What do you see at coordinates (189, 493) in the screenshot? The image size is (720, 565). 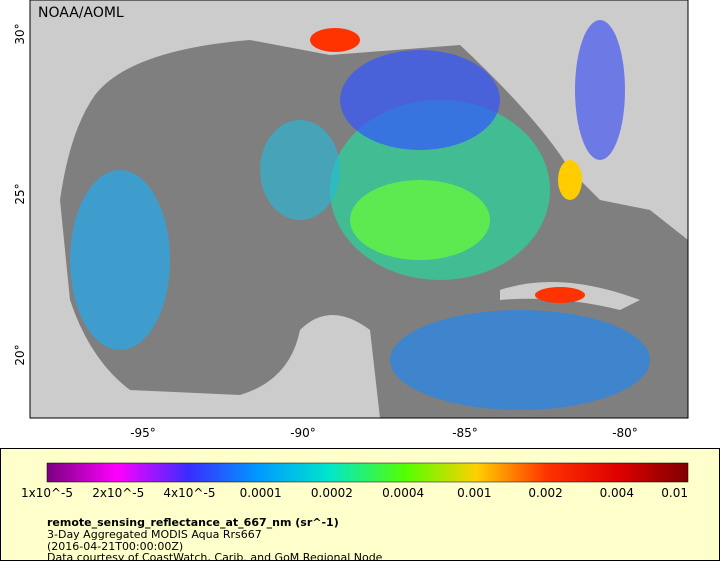 I see `colorbar-label: 4x10^-5` at bounding box center [189, 493].